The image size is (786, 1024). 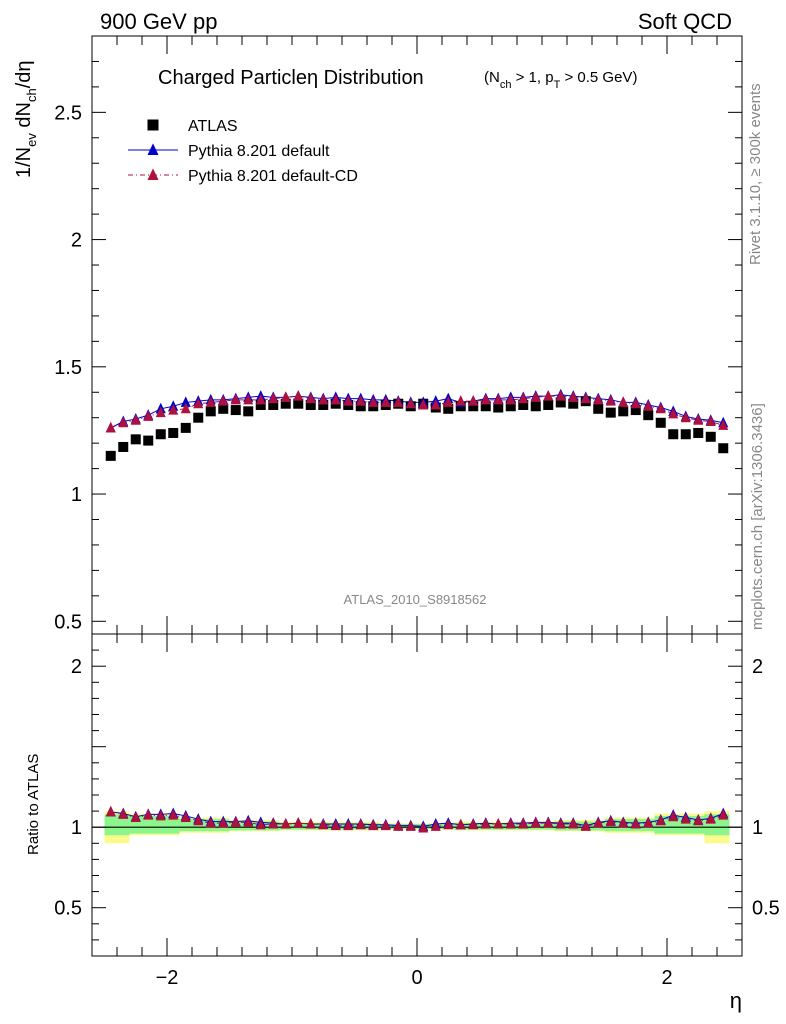 I want to click on y-tick-label: 1.5, so click(x=68, y=368).